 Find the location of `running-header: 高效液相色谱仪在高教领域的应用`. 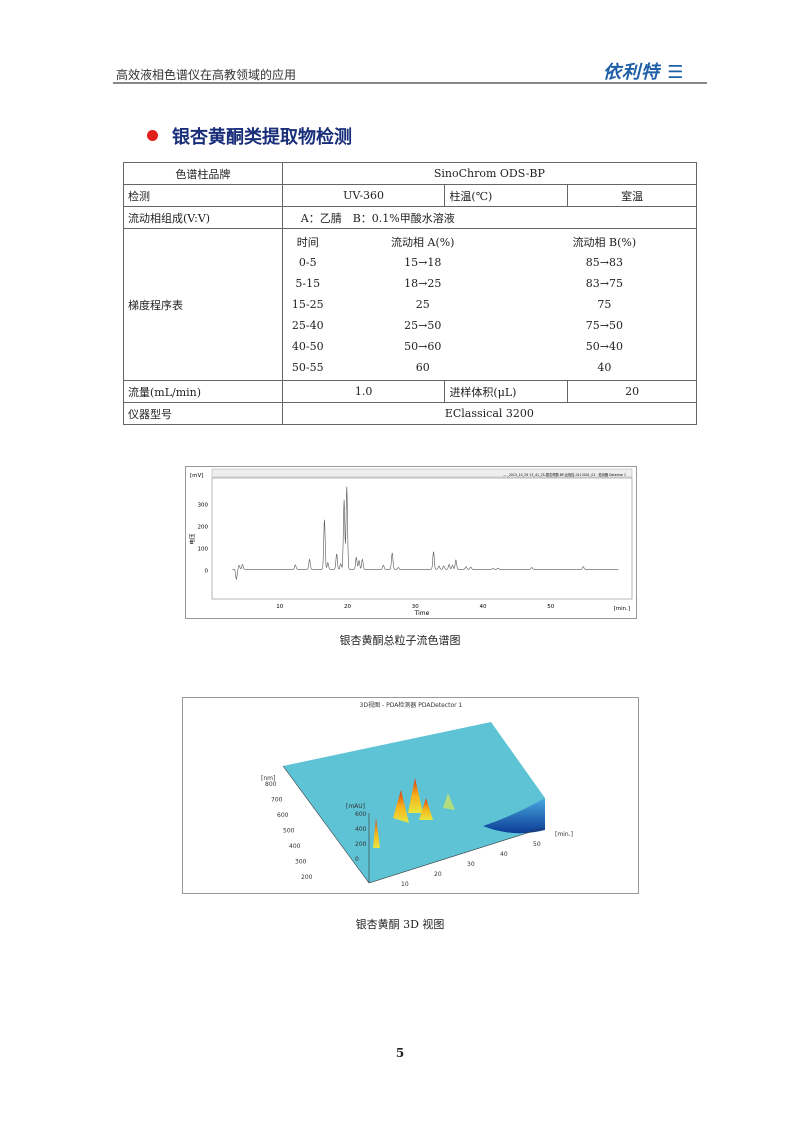

running-header: 高效液相色谱仪在高教领域的应用 is located at coordinates (206, 75).